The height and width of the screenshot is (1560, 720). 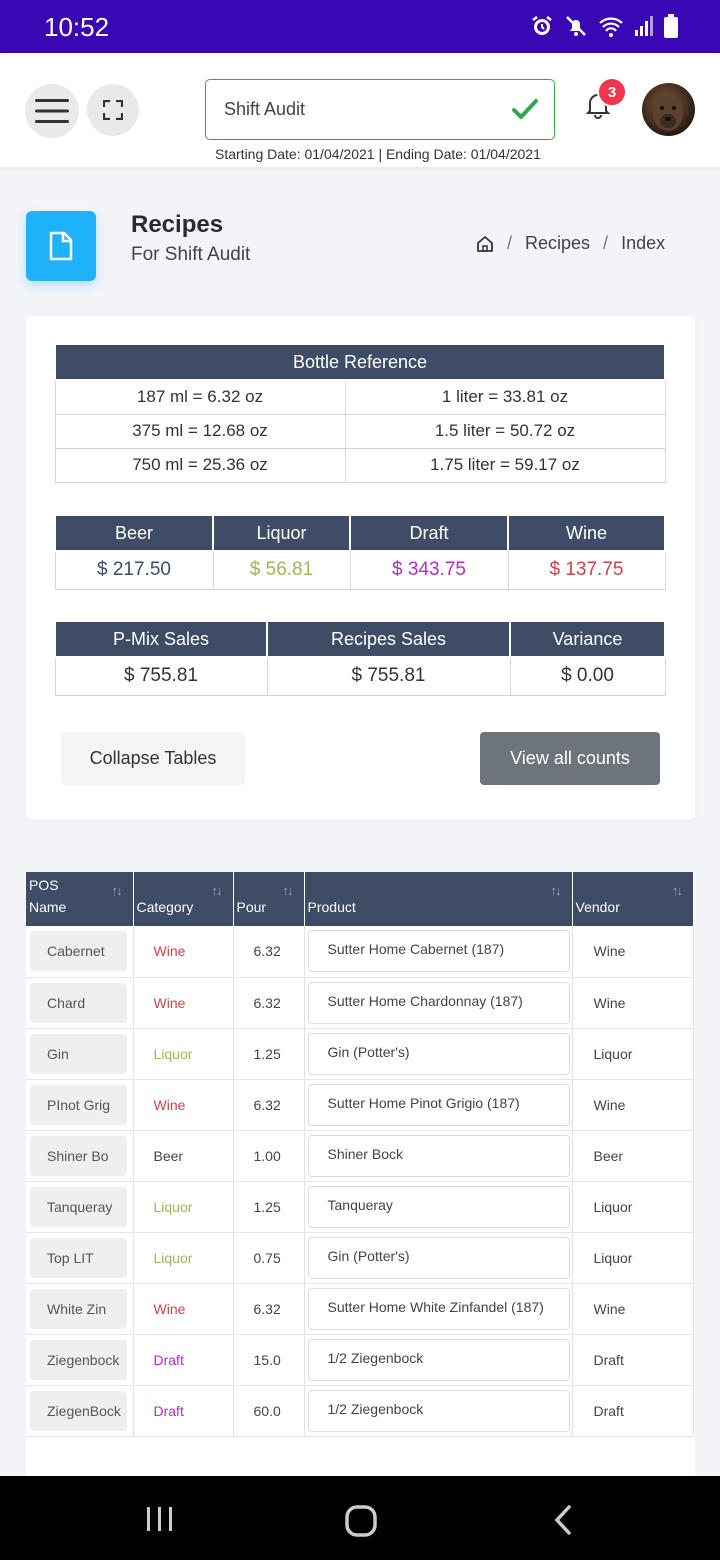 I want to click on document-icon, so click(x=61, y=246).